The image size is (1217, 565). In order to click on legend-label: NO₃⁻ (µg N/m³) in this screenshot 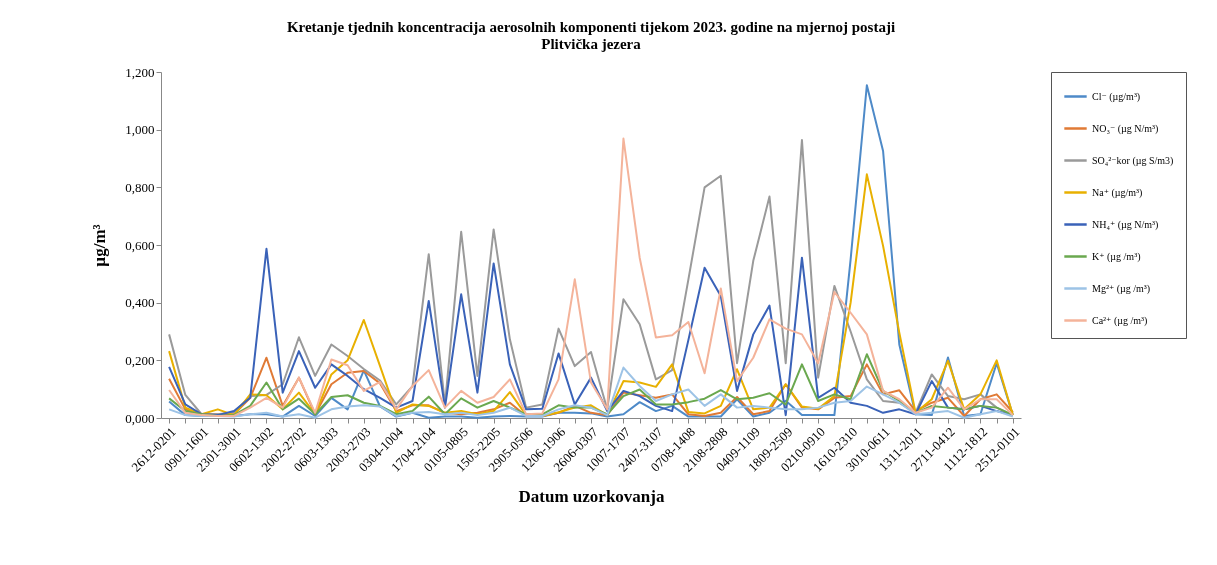, I will do `click(1125, 128)`.